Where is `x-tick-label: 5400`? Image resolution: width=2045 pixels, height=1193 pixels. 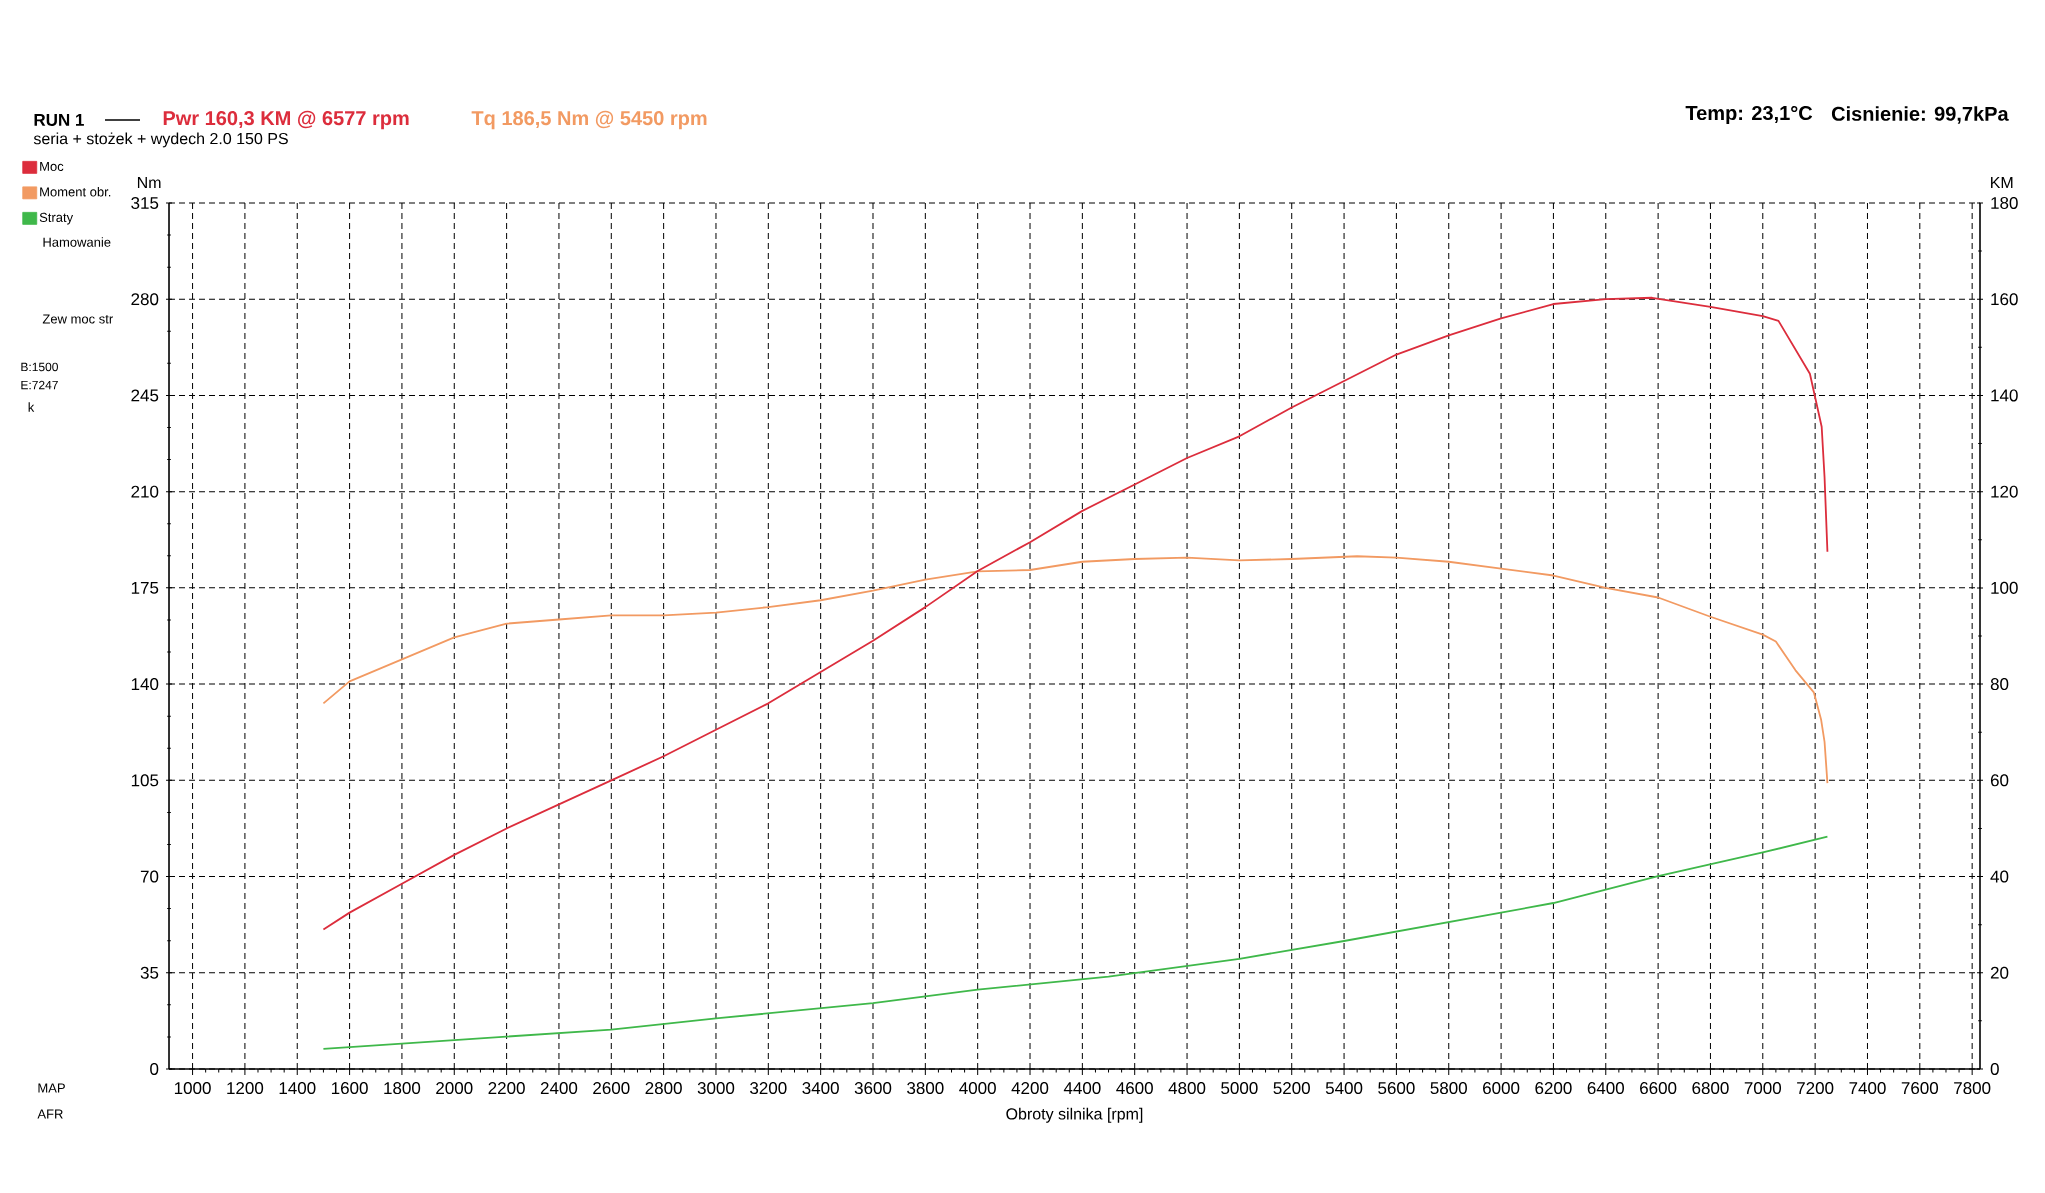 x-tick-label: 5400 is located at coordinates (1344, 1088).